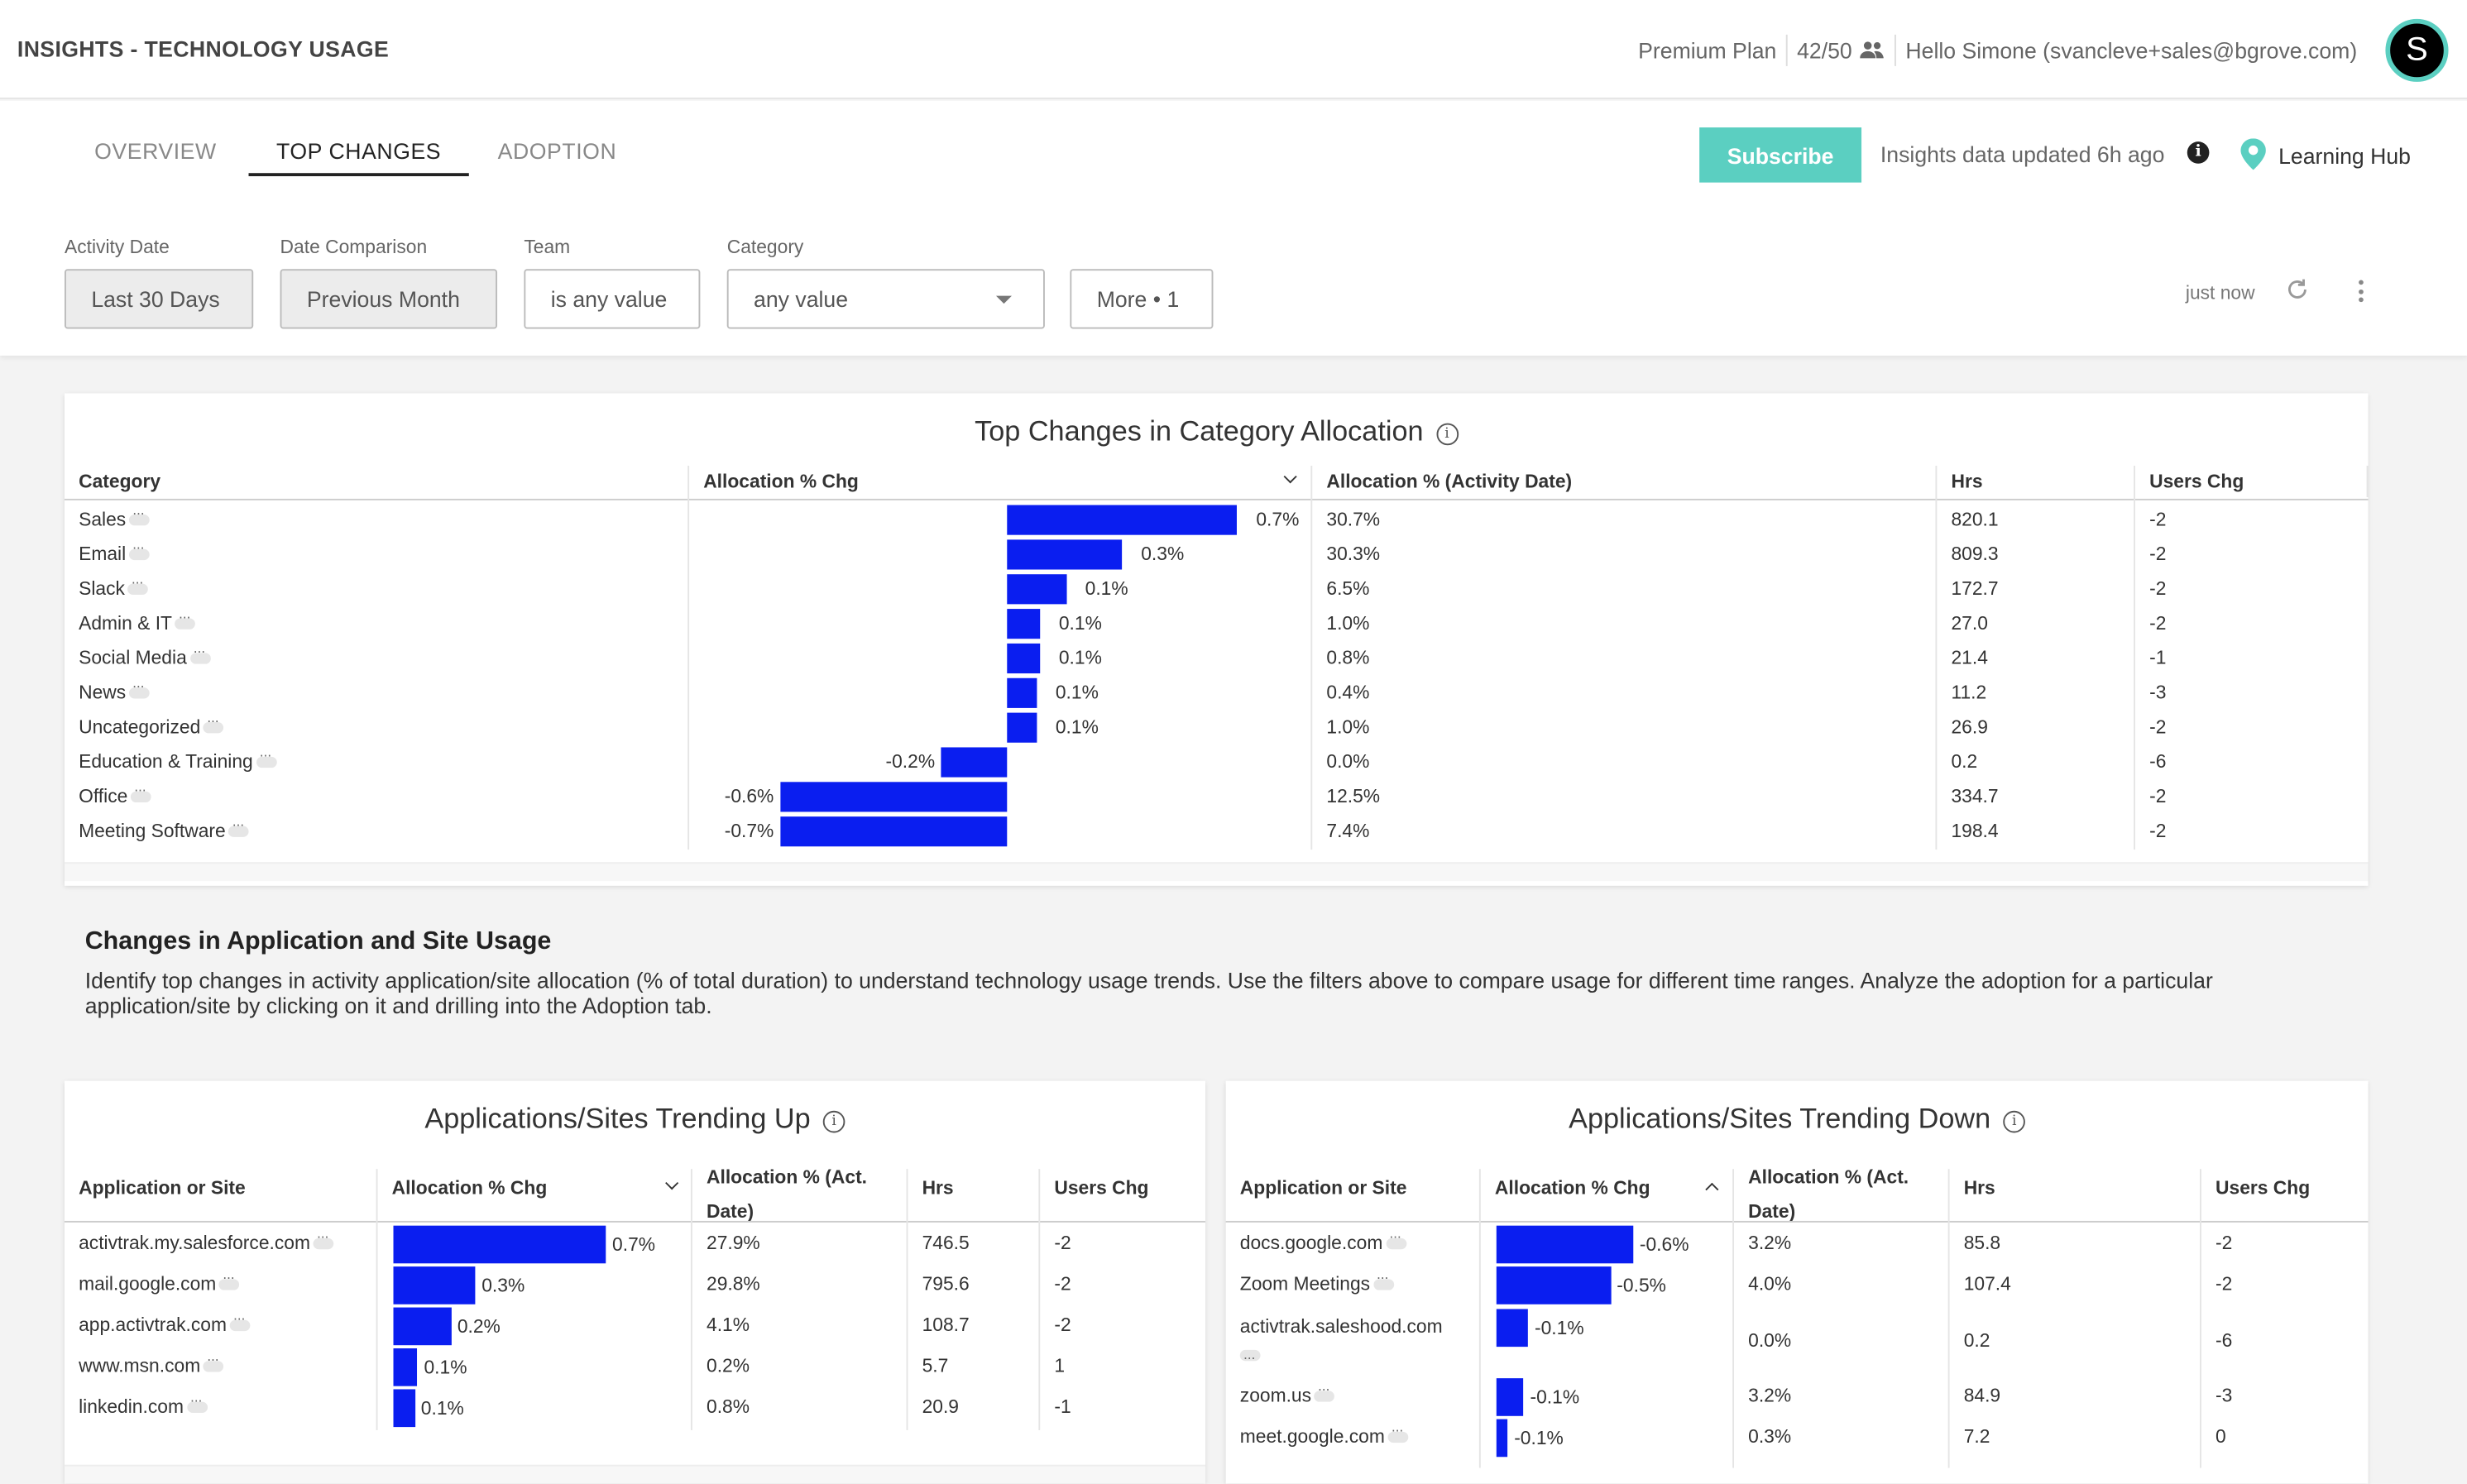 Image resolution: width=2467 pixels, height=1484 pixels. I want to click on tab-overview: OVERVIEW, so click(155, 151).